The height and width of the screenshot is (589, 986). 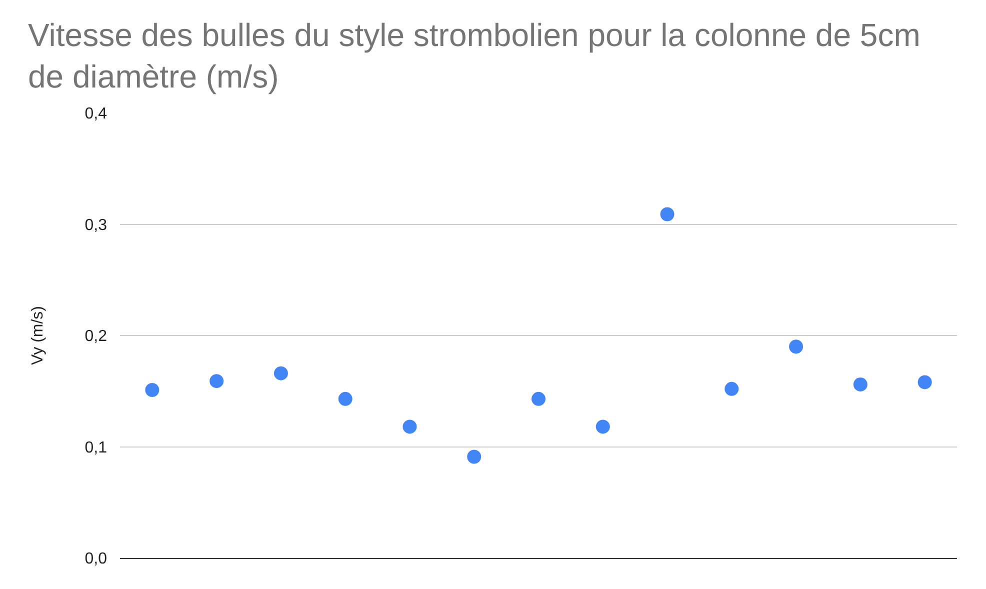 I want to click on y-tick-label: 0,0, so click(x=96, y=559).